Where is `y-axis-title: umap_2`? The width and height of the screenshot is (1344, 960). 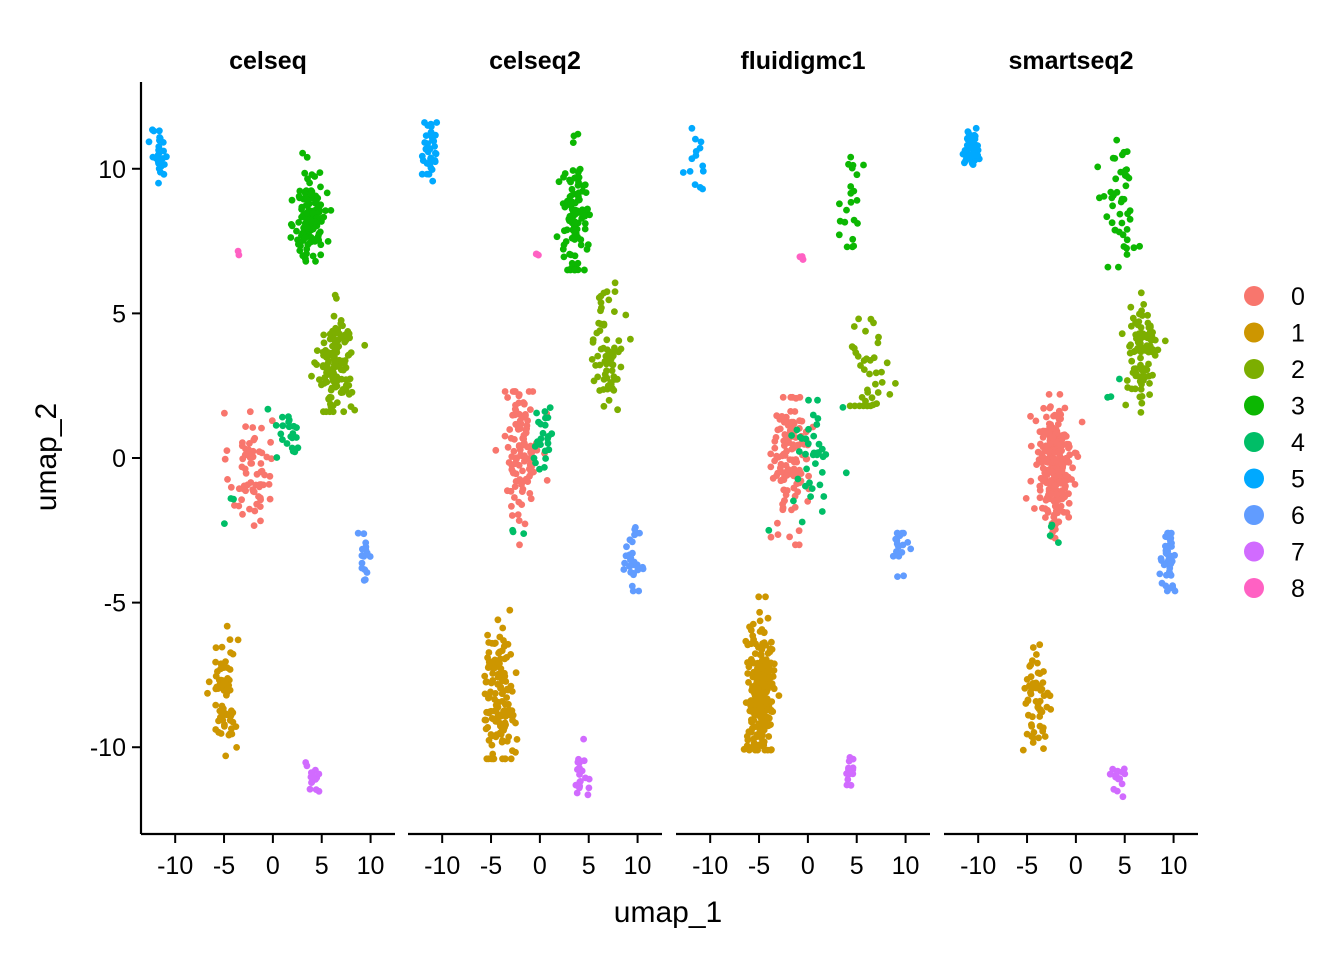 y-axis-title: umap_2 is located at coordinates (46, 457).